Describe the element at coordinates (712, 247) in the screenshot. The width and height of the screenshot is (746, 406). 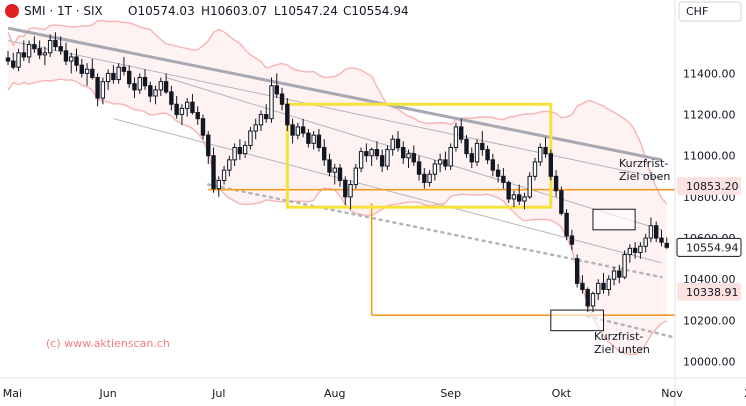
I see `price-tag-label: 10554.94` at that location.